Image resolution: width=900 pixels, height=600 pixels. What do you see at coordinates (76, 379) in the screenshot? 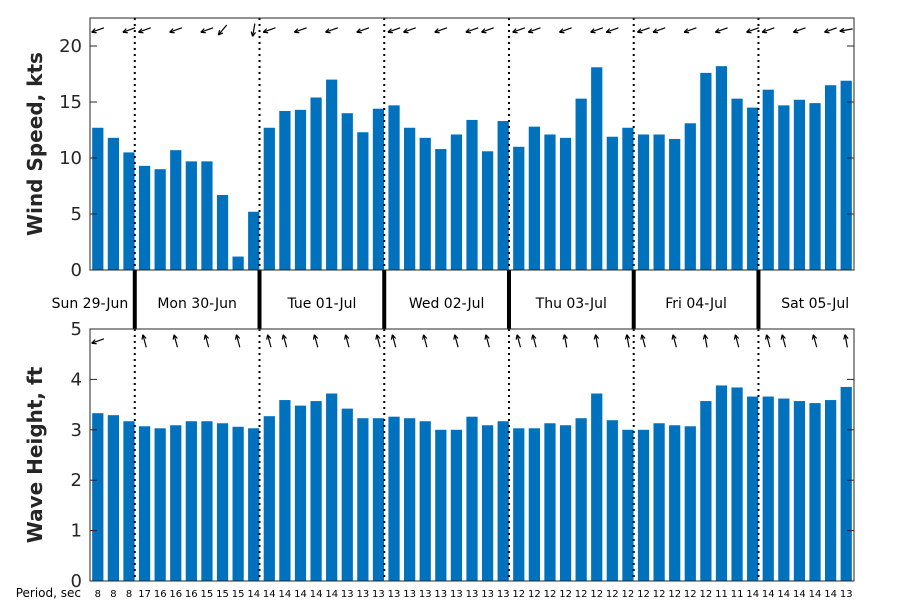
I see `y-tick-label: 4` at bounding box center [76, 379].